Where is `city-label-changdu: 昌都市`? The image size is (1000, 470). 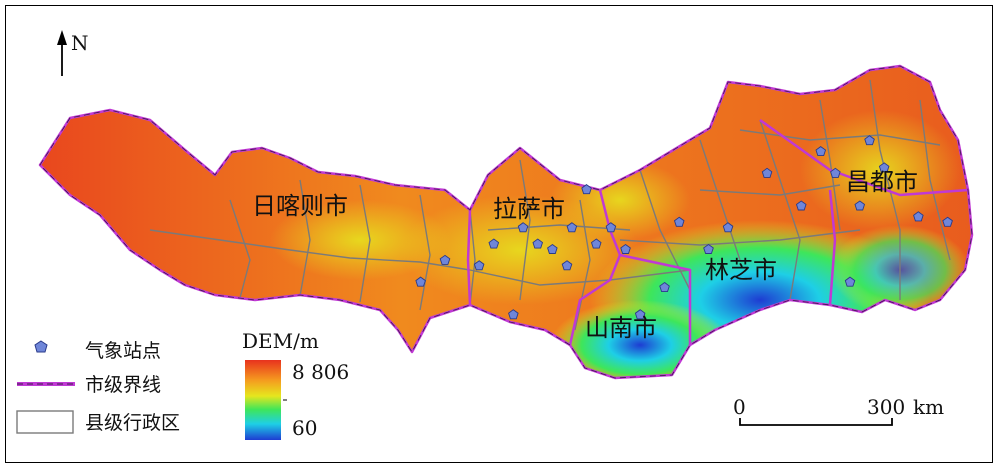 city-label-changdu: 昌都市 is located at coordinates (882, 182).